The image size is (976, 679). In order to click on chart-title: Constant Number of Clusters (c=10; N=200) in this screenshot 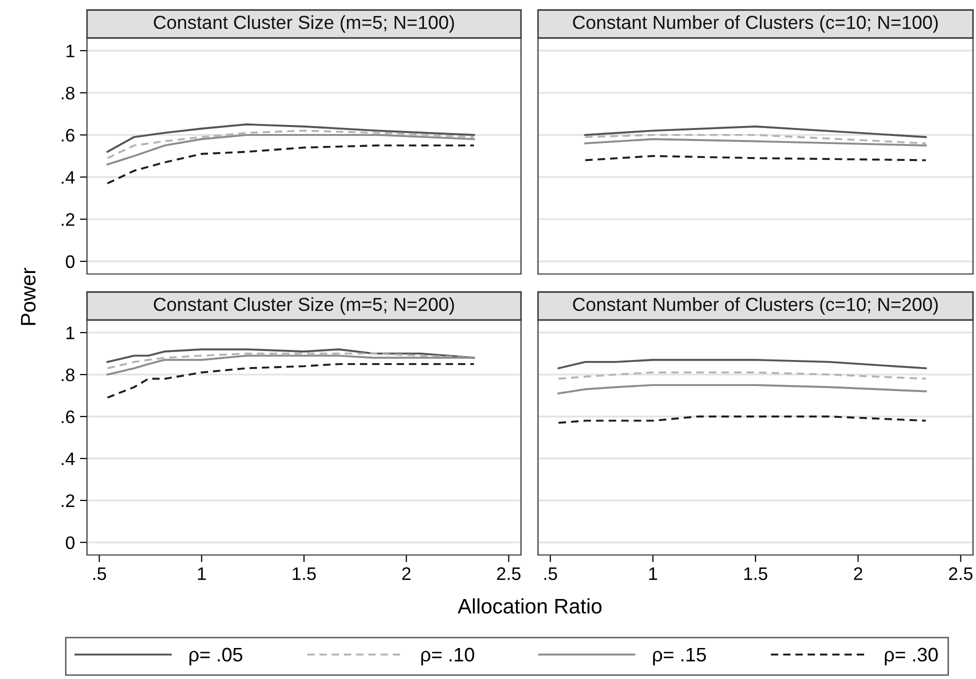, I will do `click(755, 306)`.